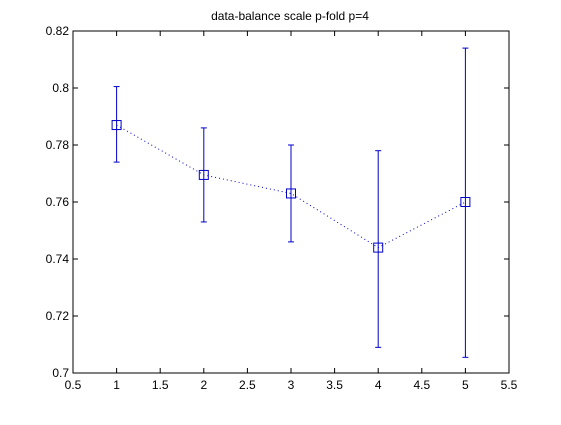 This screenshot has height=425, width=561. Describe the element at coordinates (58, 316) in the screenshot. I see `y-tick-label: 0.72` at that location.